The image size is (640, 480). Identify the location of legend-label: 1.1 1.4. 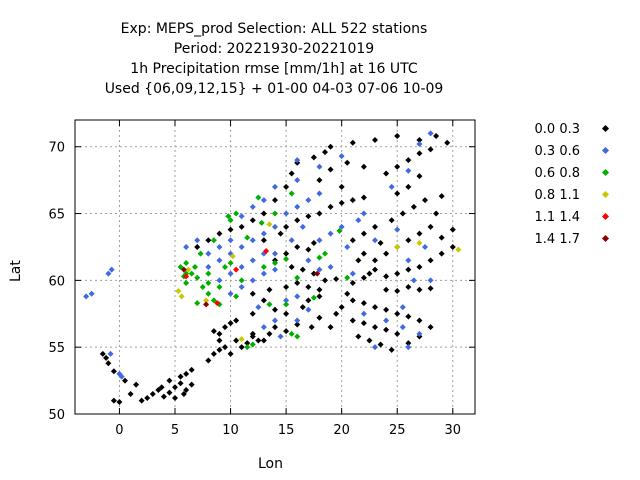
(557, 217).